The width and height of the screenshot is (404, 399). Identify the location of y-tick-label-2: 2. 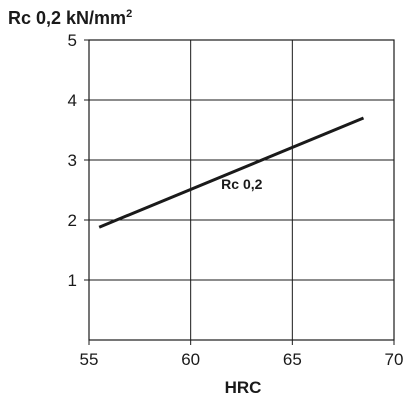
(72, 220).